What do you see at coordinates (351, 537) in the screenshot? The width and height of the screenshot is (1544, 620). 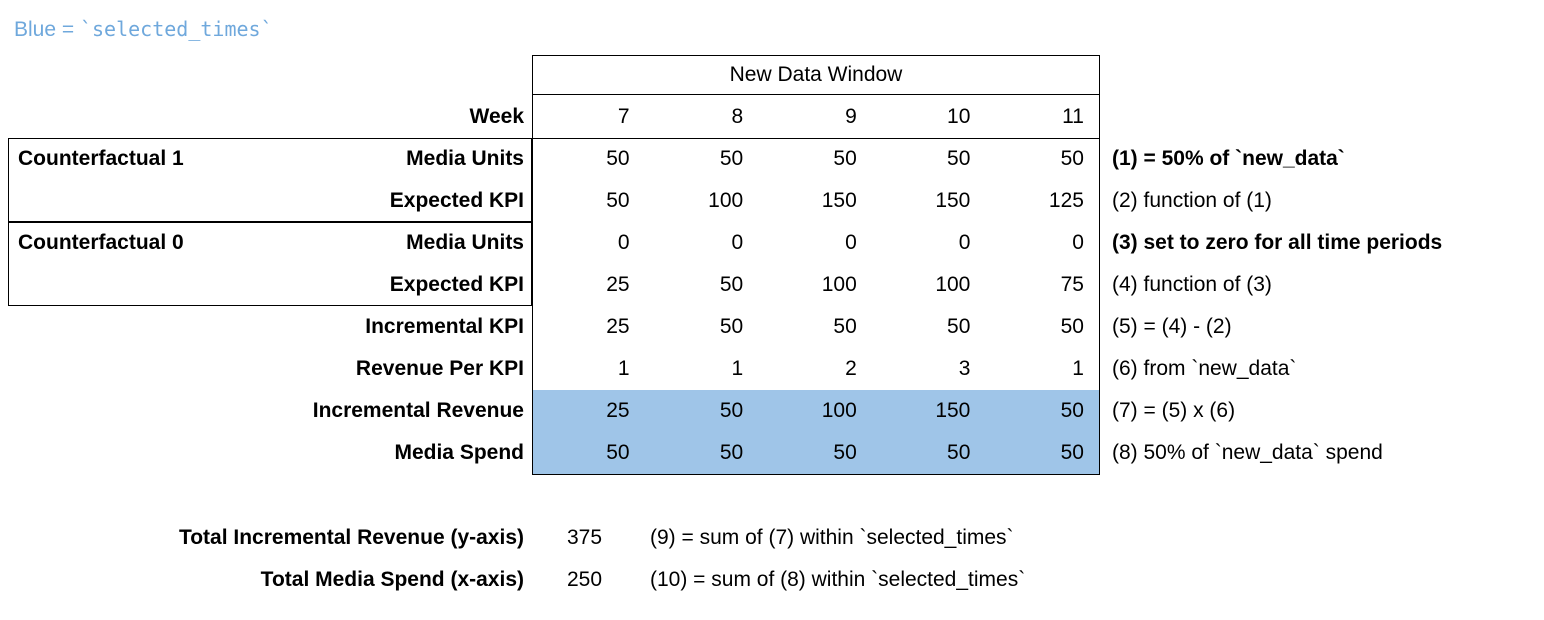 I see `total-label: Total Incremental Revenue (y-axis)` at bounding box center [351, 537].